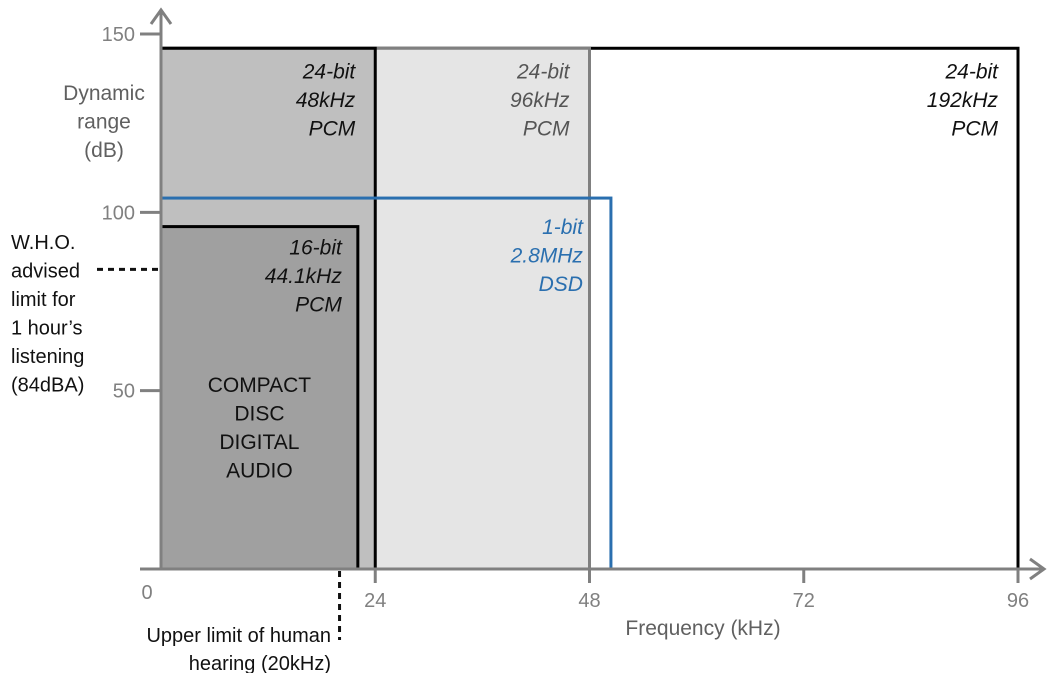 This screenshot has height=673, width=1063. Describe the element at coordinates (124, 392) in the screenshot. I see `y-tick-label-50: 50` at that location.